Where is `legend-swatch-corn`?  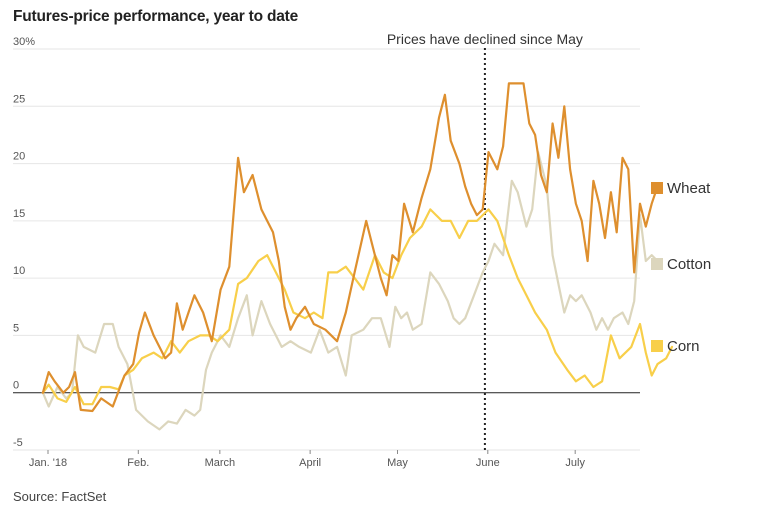 legend-swatch-corn is located at coordinates (657, 346).